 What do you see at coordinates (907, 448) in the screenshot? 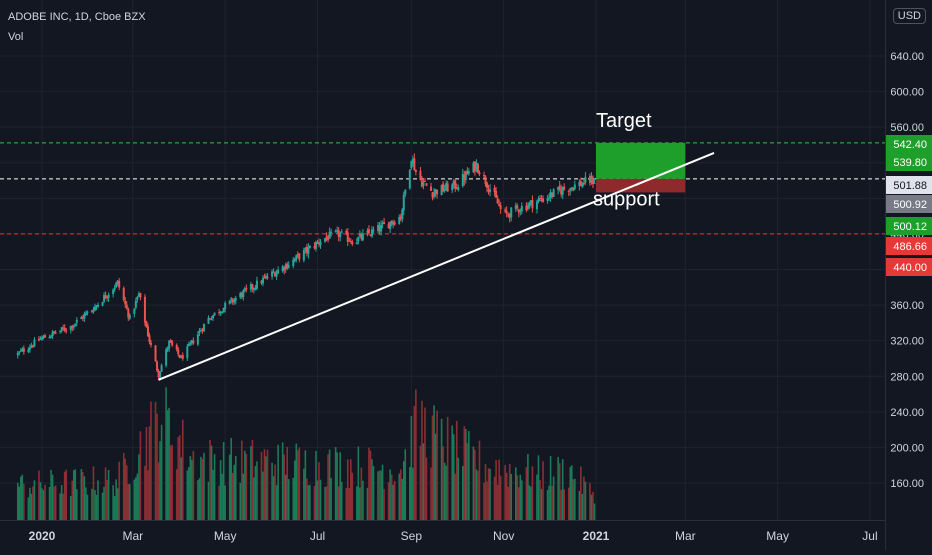
I see `y-tick-label: 200.00` at bounding box center [907, 448].